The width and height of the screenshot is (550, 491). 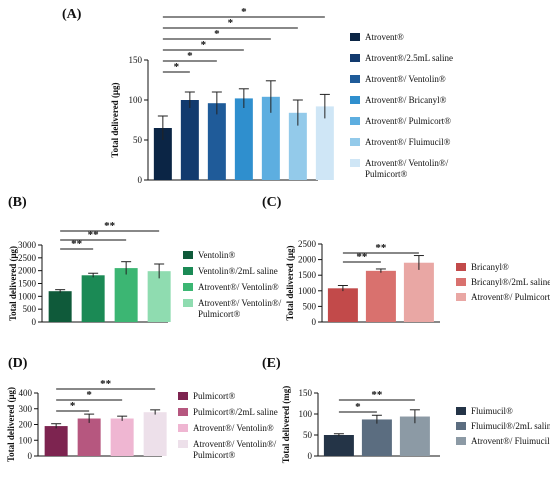 I want to click on y-tick-label: 1500, so click(x=307, y=275).